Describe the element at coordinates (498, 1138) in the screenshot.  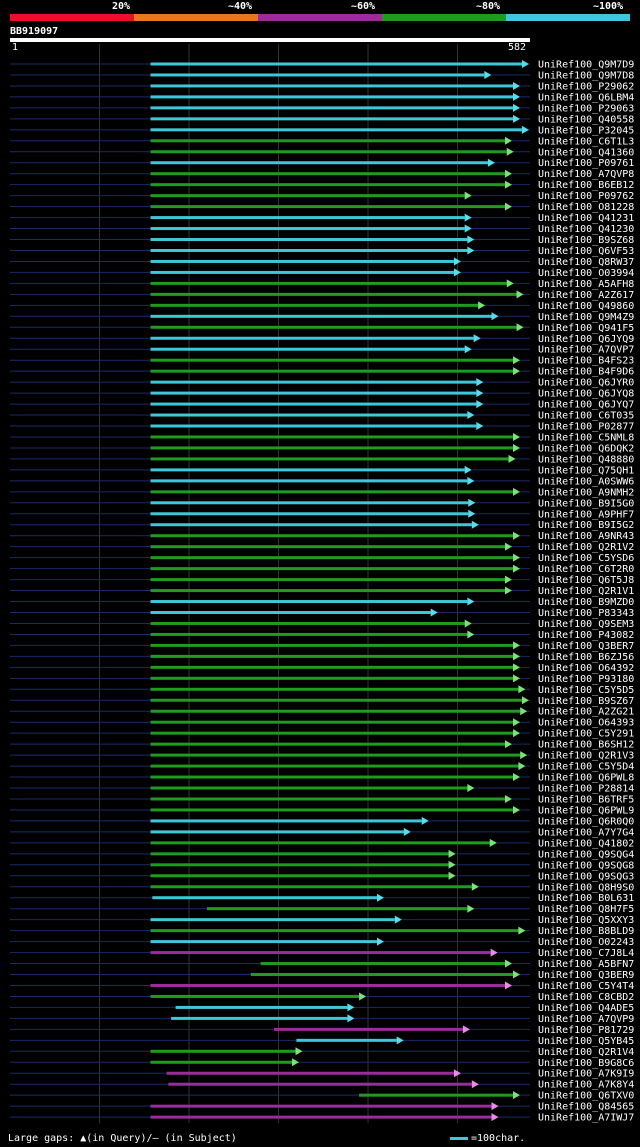
I see `scale-label: =100char.` at that location.